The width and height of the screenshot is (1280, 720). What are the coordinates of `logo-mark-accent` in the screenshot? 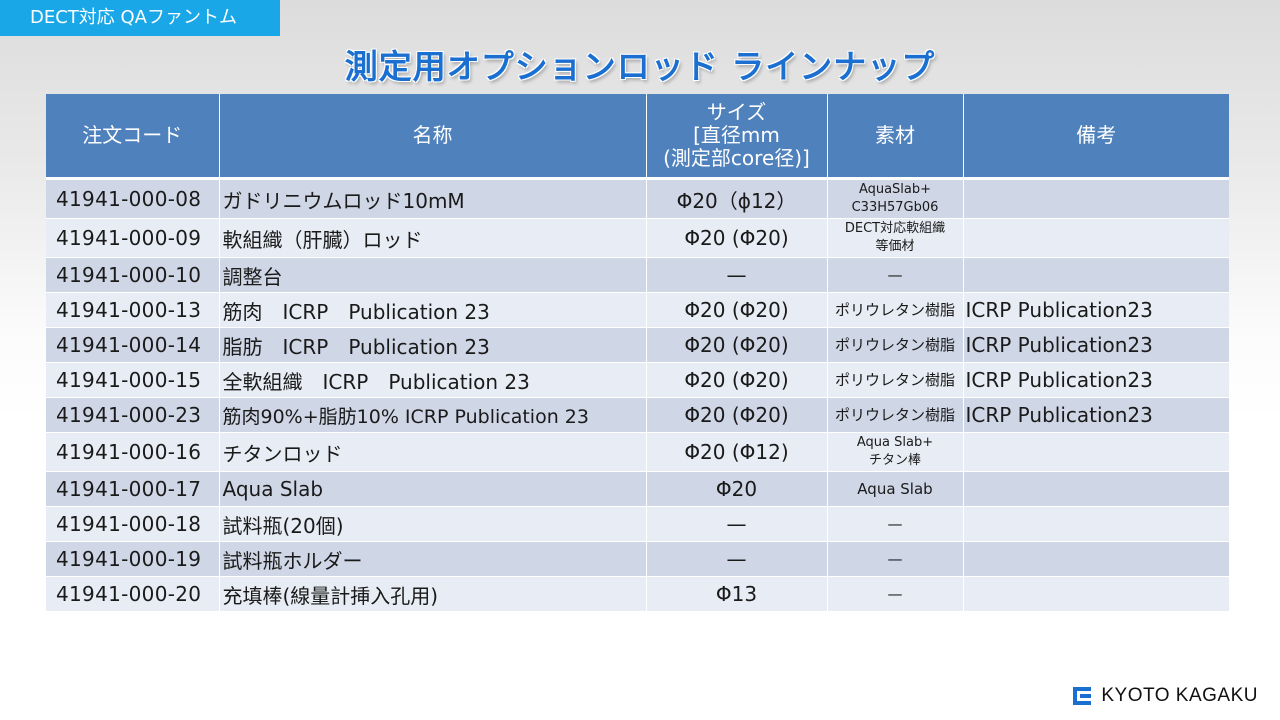 It's located at (1086, 696).